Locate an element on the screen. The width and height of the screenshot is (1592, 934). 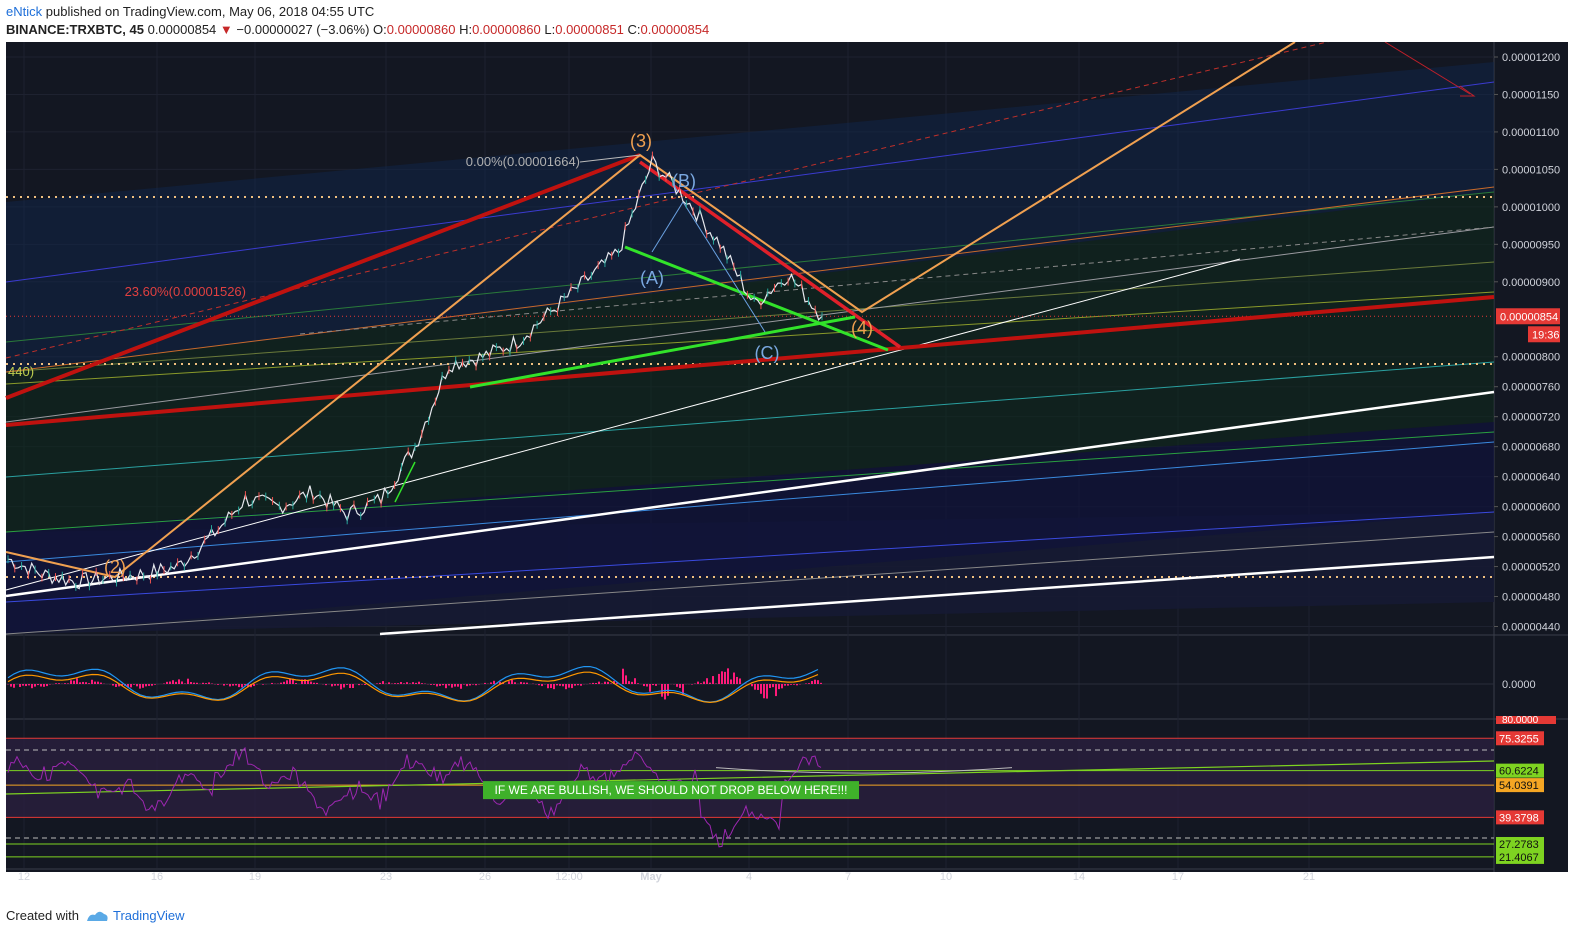
y-tick-label: 0.00000760 is located at coordinates (1531, 388).